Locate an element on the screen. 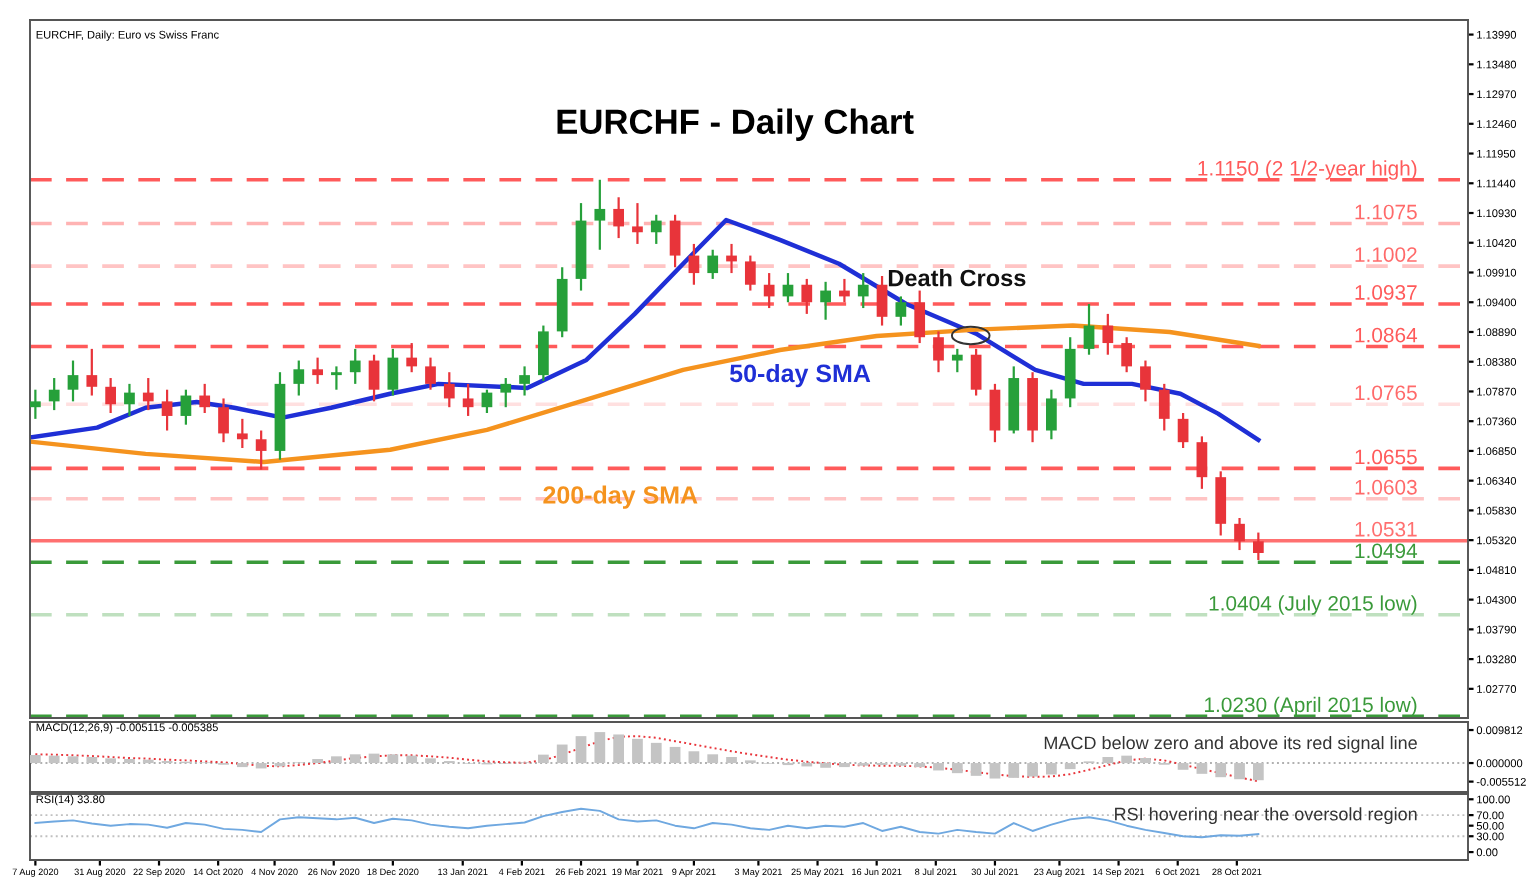 Image resolution: width=1534 pixels, height=888 pixels. ref-line-label: 1.0655 is located at coordinates (1386, 457).